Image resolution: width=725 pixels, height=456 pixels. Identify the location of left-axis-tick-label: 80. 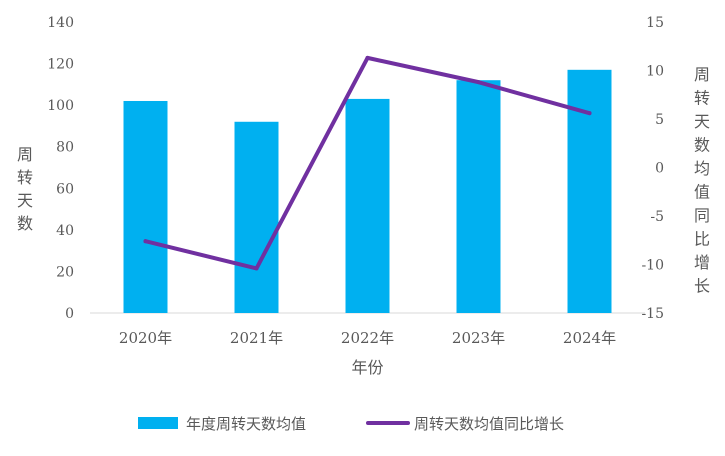
(65, 148).